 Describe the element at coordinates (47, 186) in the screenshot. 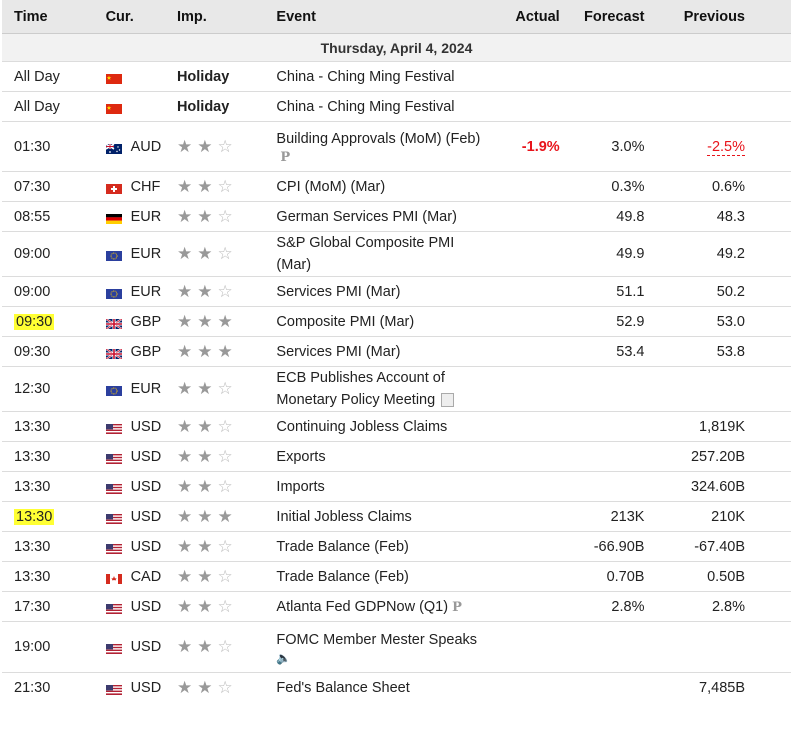

I see `time-cell: 07:30` at that location.